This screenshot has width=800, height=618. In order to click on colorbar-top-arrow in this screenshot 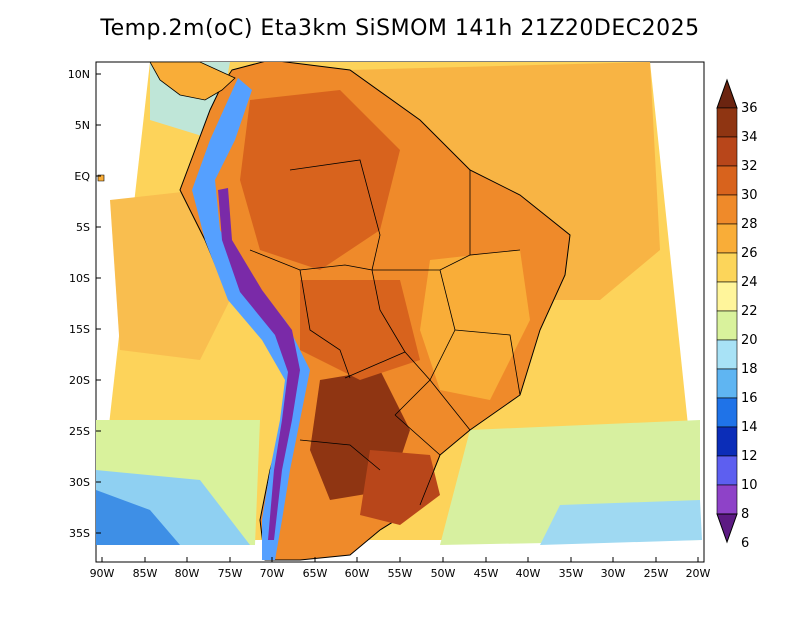, I will do `click(727, 93)`.